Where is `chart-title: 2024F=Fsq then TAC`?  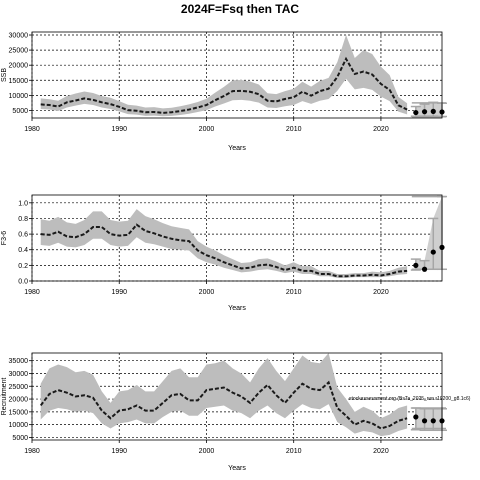
chart-title: 2024F=Fsq then TAC is located at coordinates (240, 9).